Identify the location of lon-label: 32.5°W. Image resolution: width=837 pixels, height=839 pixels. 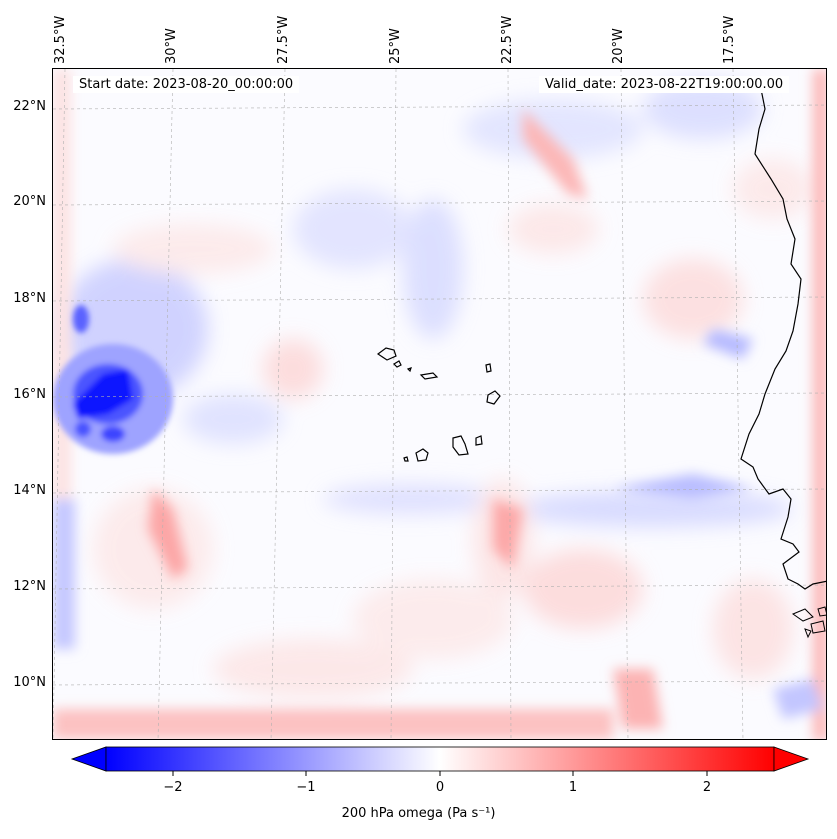
(60, 39).